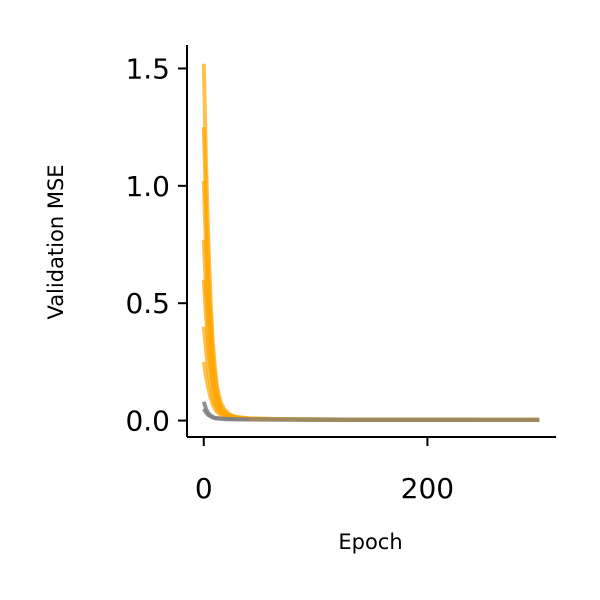 This screenshot has height=600, width=600. What do you see at coordinates (427, 488) in the screenshot?
I see `x-tick-label: 200` at bounding box center [427, 488].